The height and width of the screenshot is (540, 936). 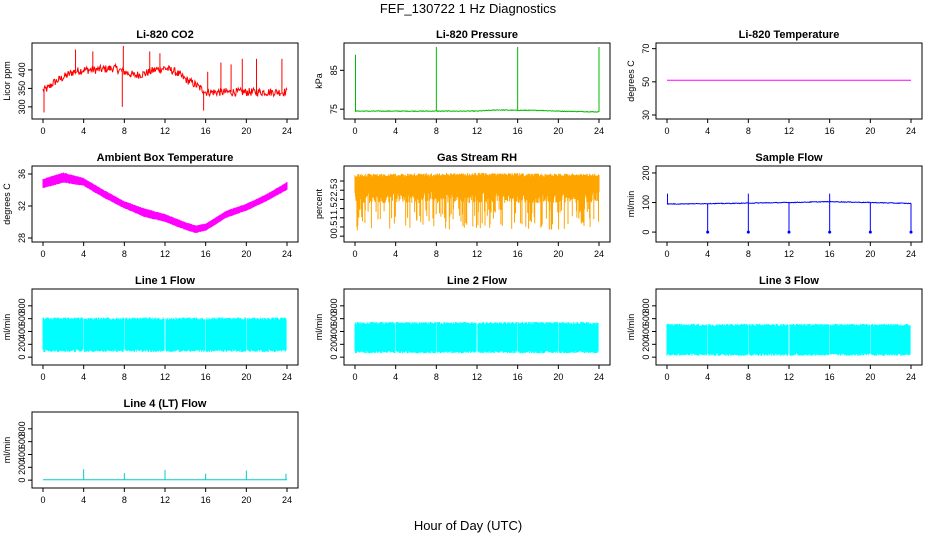 What do you see at coordinates (646, 49) in the screenshot?
I see `y-tick-label: 70` at bounding box center [646, 49].